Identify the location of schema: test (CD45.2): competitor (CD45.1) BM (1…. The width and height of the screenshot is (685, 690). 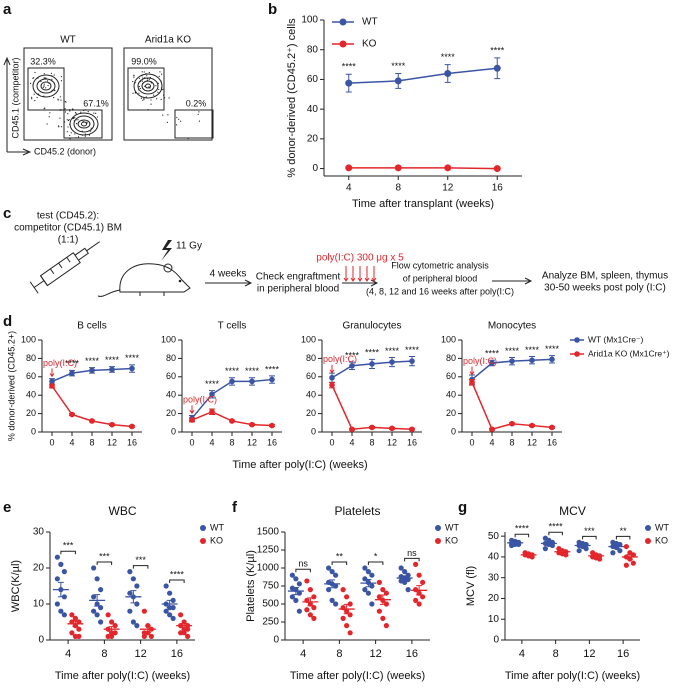
(341, 254).